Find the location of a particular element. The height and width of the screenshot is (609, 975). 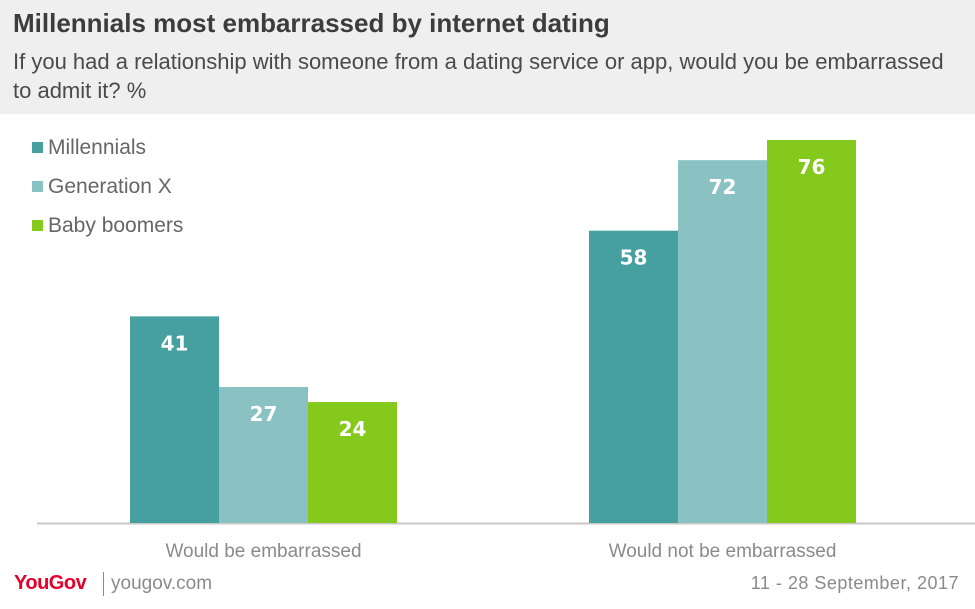

category-label-would-not-be-embarrassed: Would not be embarrassed is located at coordinates (723, 551).